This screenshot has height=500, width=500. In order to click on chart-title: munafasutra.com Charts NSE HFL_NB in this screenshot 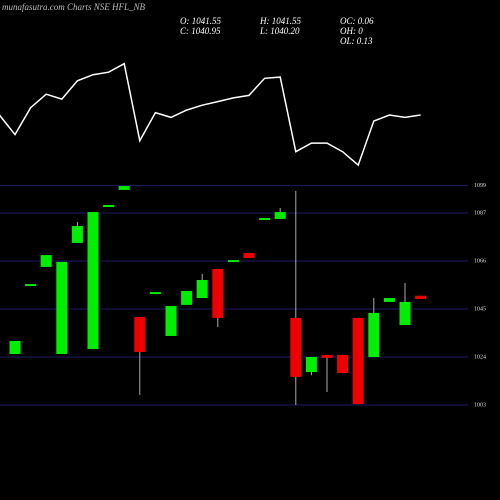, I will do `click(74, 7)`.